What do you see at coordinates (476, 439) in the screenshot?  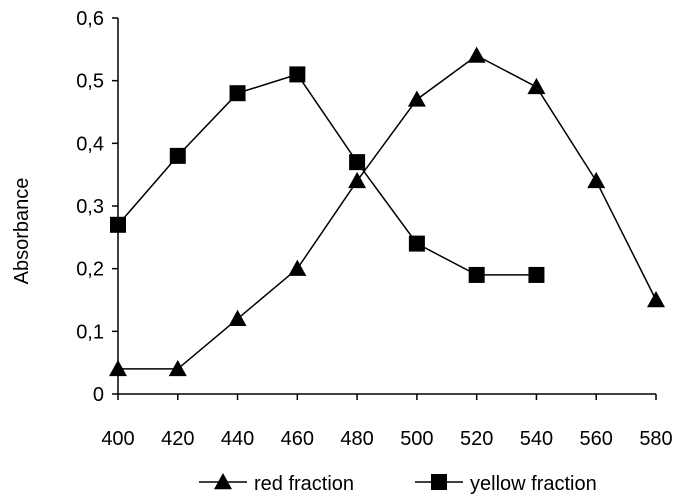 I see `x-tick-label: 520` at bounding box center [476, 439].